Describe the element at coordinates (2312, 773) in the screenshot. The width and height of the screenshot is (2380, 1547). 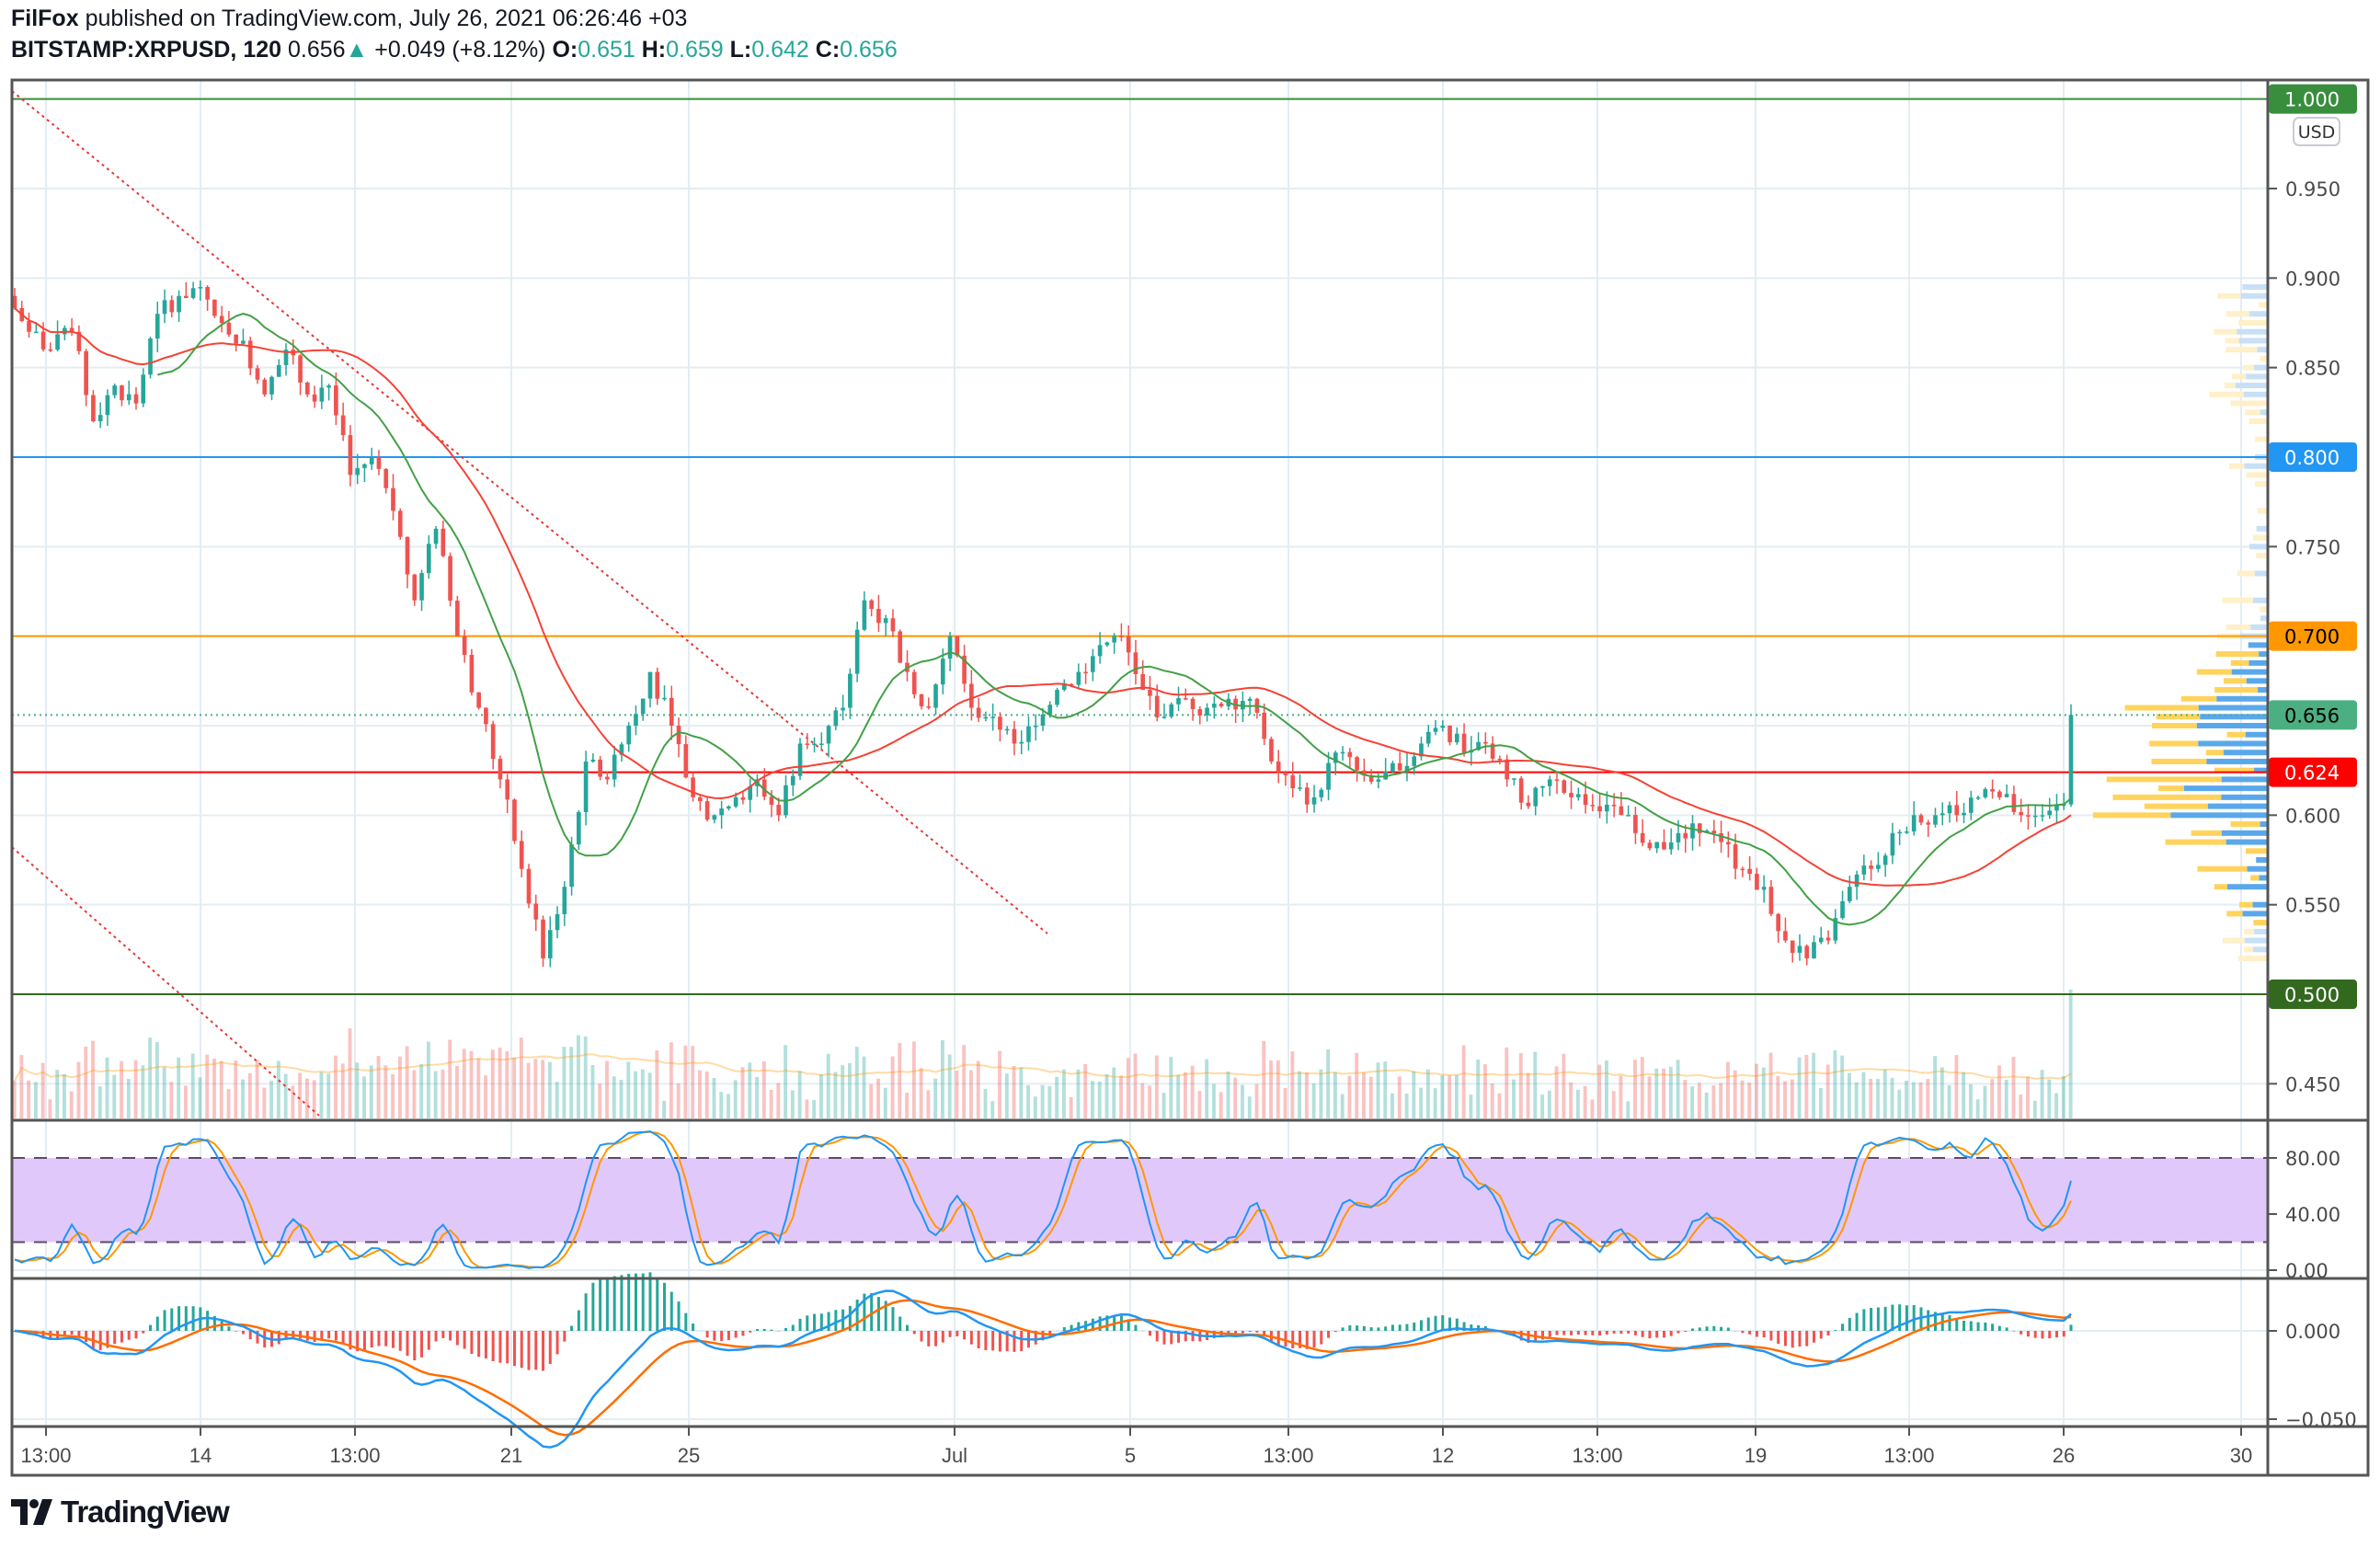
I see `level-label-0.624: 0.624` at that location.